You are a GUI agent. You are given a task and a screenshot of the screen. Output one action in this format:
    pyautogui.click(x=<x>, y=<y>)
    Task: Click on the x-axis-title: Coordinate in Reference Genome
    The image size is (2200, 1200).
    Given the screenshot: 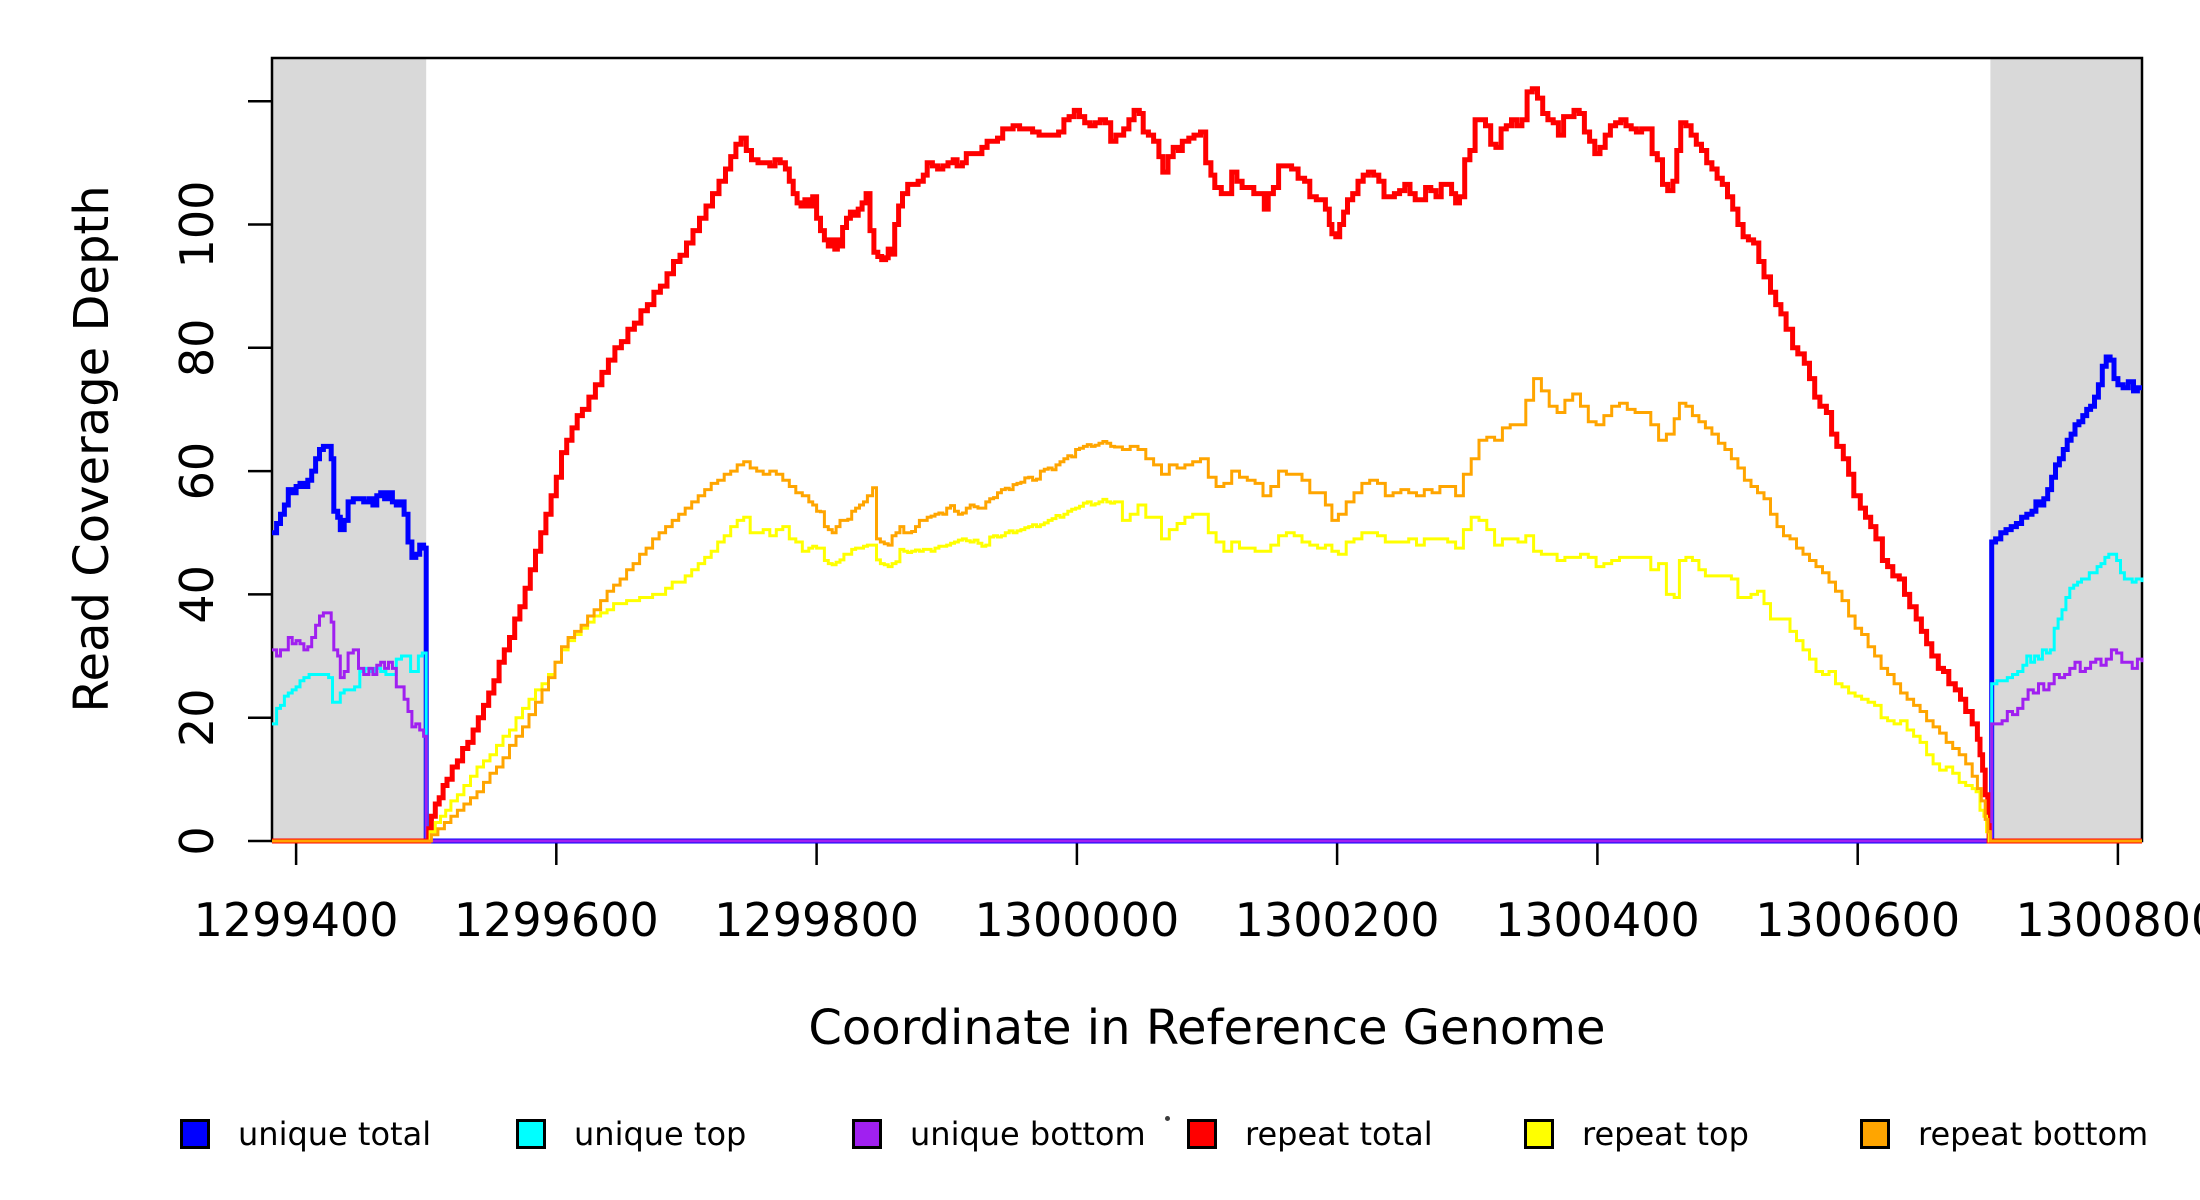 What is the action you would take?
    pyautogui.click(x=1206, y=1028)
    